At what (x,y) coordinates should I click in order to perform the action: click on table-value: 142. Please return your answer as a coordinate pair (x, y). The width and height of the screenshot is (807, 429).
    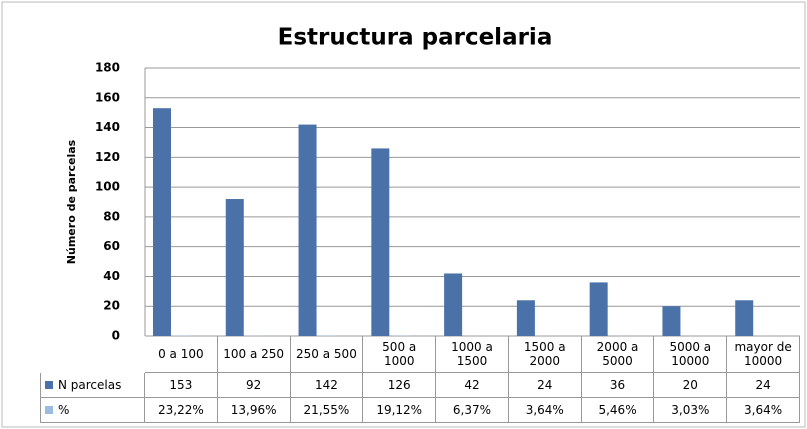
    Looking at the image, I should click on (327, 385).